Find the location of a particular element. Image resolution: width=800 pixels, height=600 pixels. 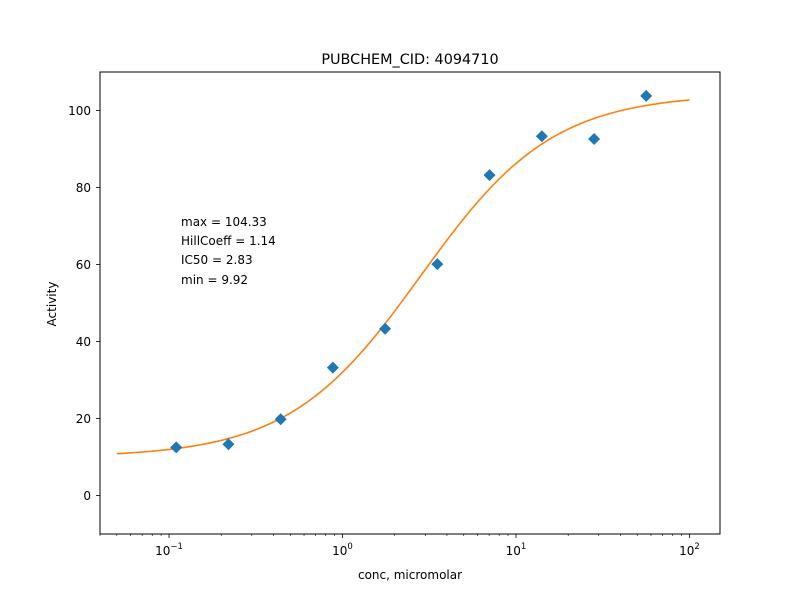

x-axis-label: conc, micromolar is located at coordinates (410, 575).